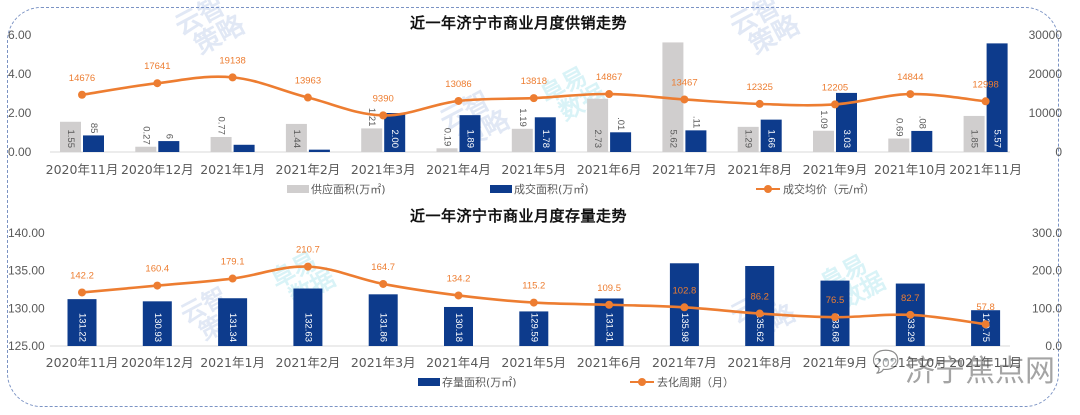 This screenshot has height=415, width=1080. I want to click on bar-value-label-0-0: 5.62, so click(672, 139).